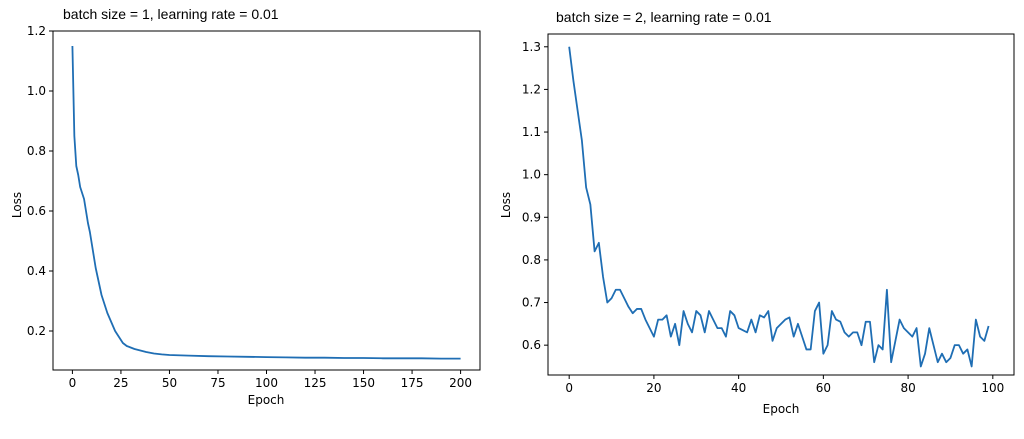  Describe the element at coordinates (217, 383) in the screenshot. I see `x-tick-label: 75` at that location.